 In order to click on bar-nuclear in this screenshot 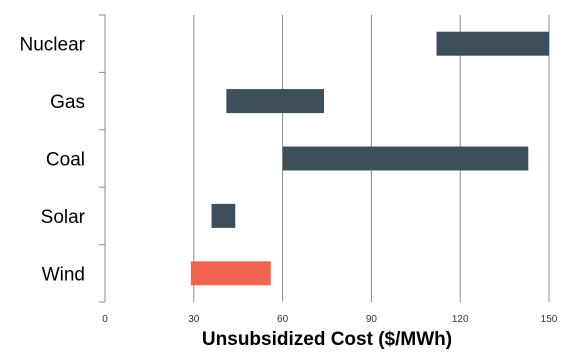, I will do `click(492, 43)`.